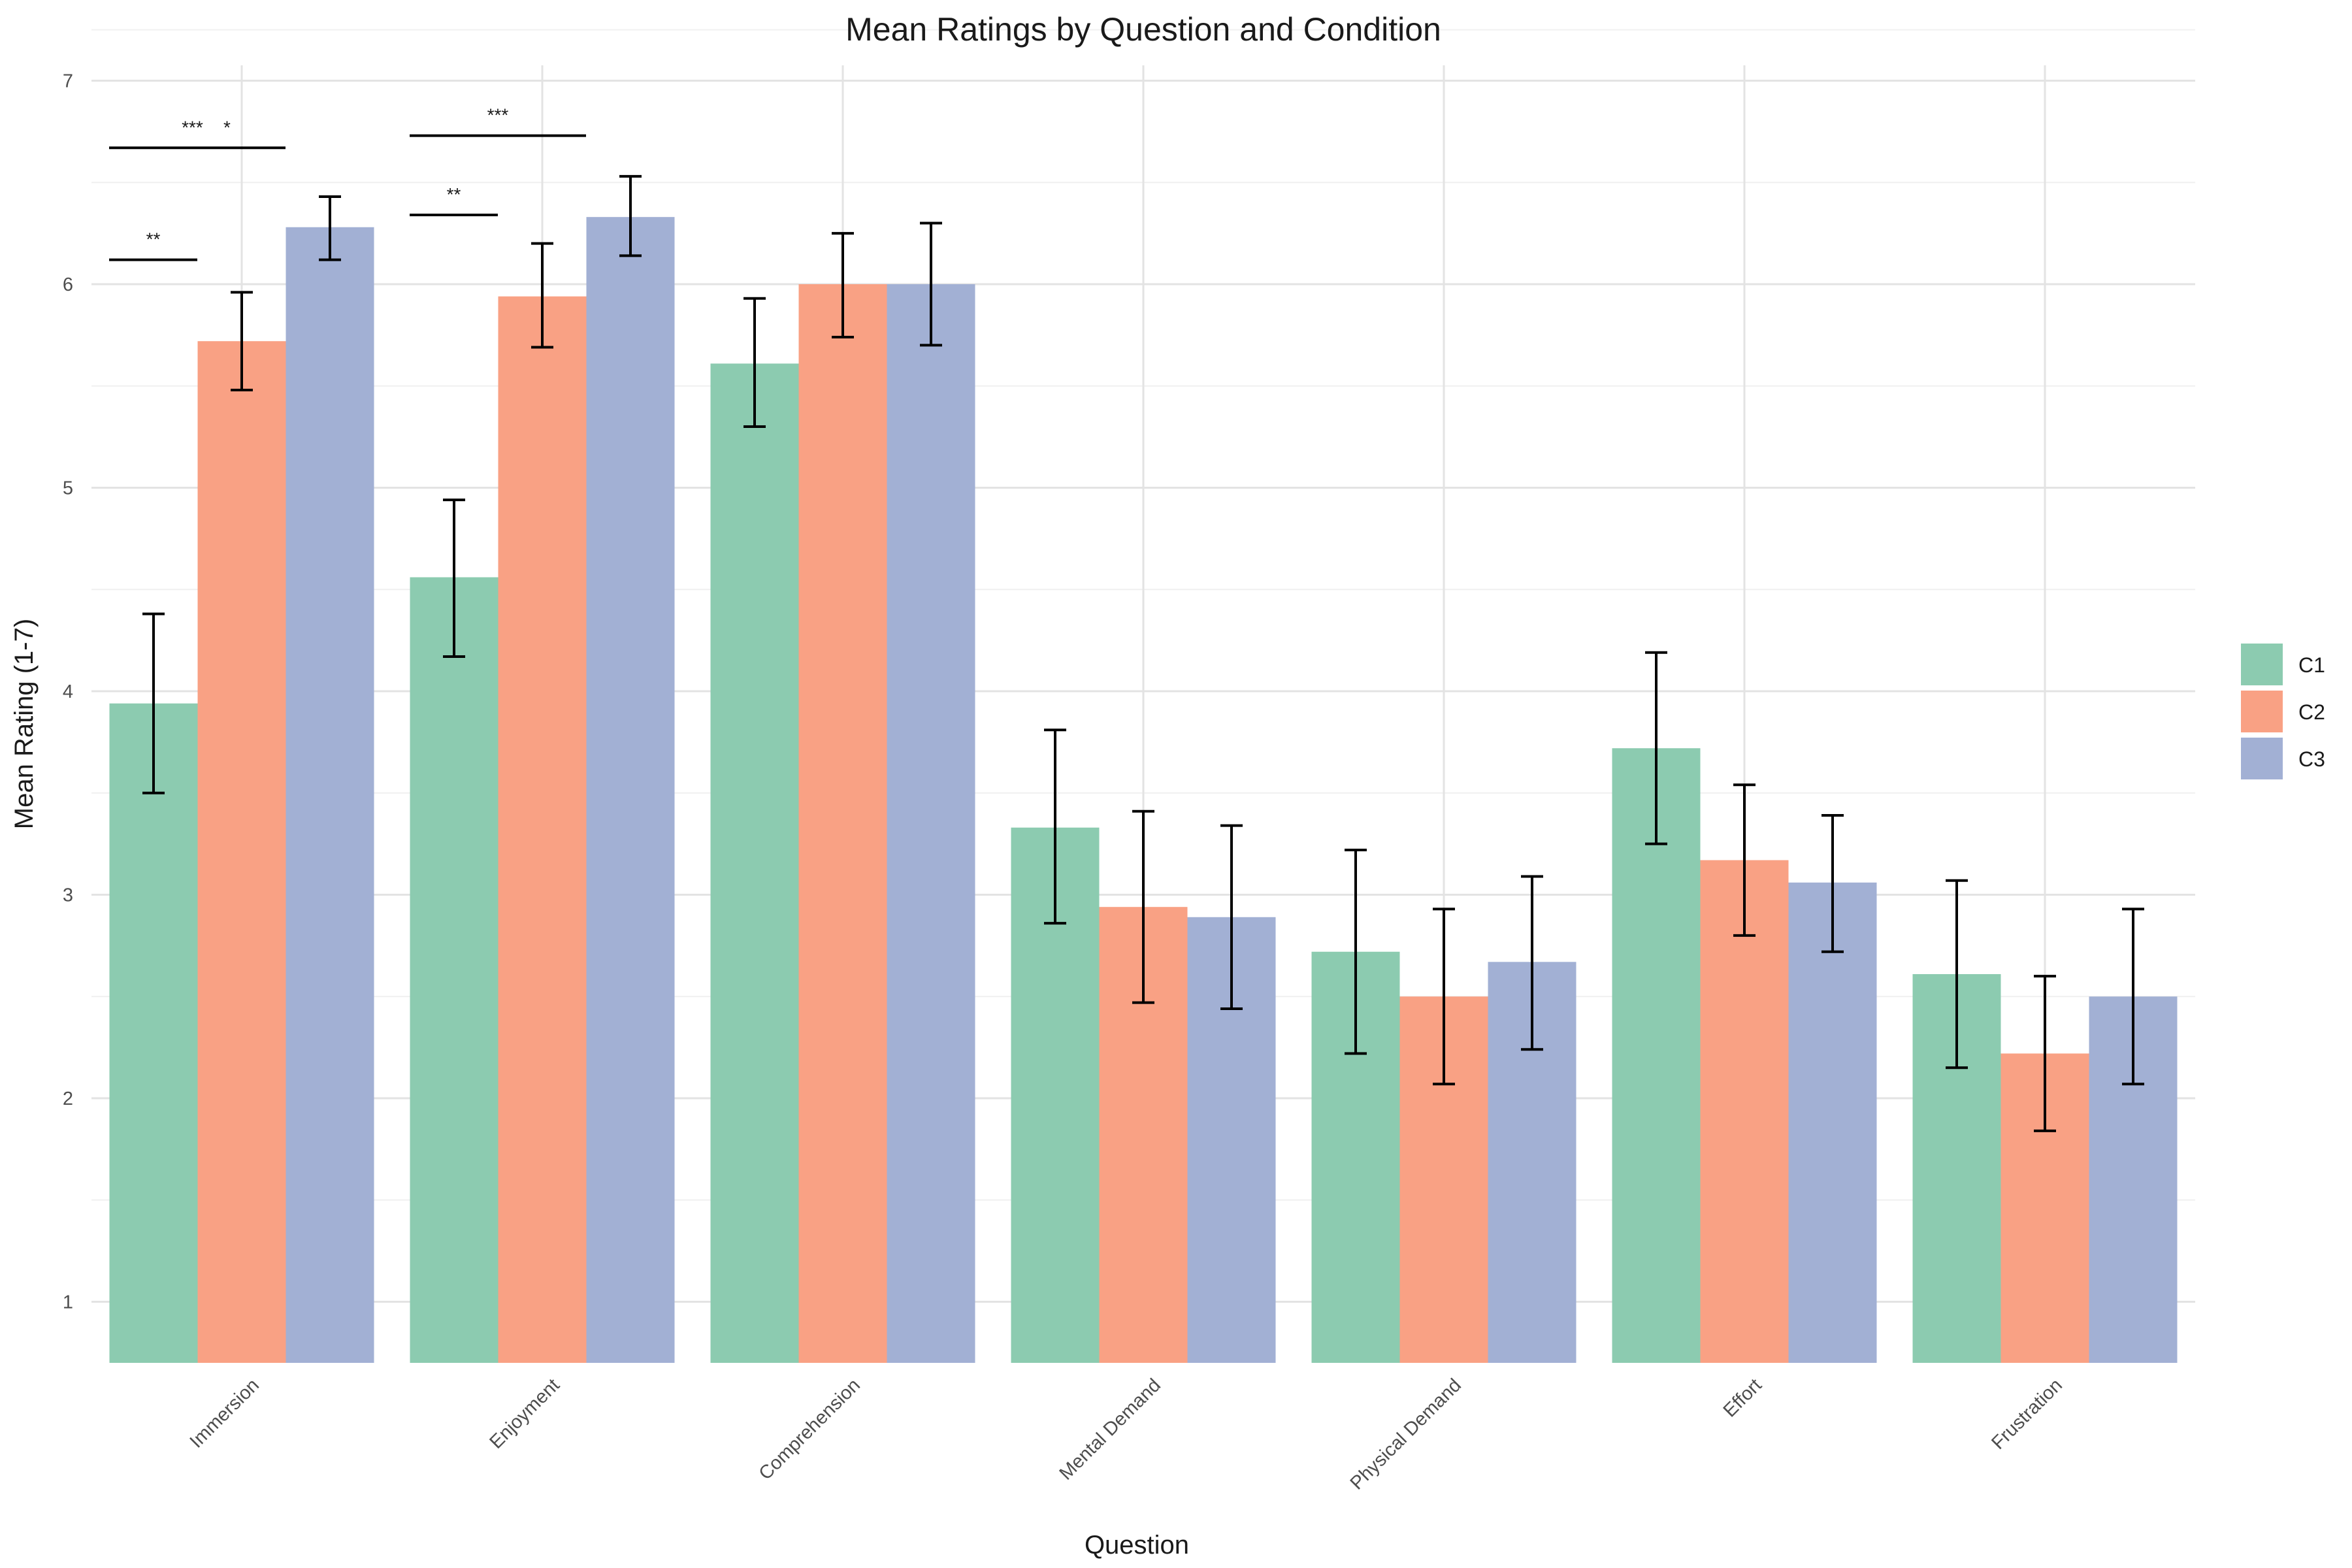  What do you see at coordinates (68, 895) in the screenshot?
I see `y-tick-label: 3` at bounding box center [68, 895].